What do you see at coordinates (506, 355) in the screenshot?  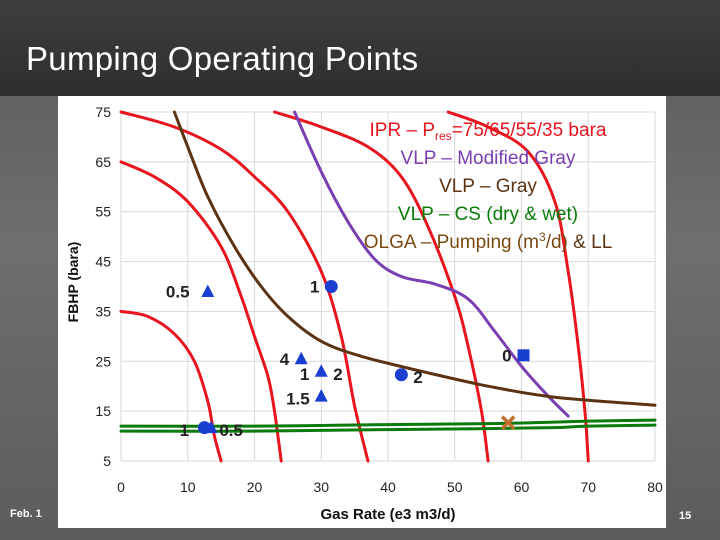 I see `marker-label: 0` at bounding box center [506, 355].